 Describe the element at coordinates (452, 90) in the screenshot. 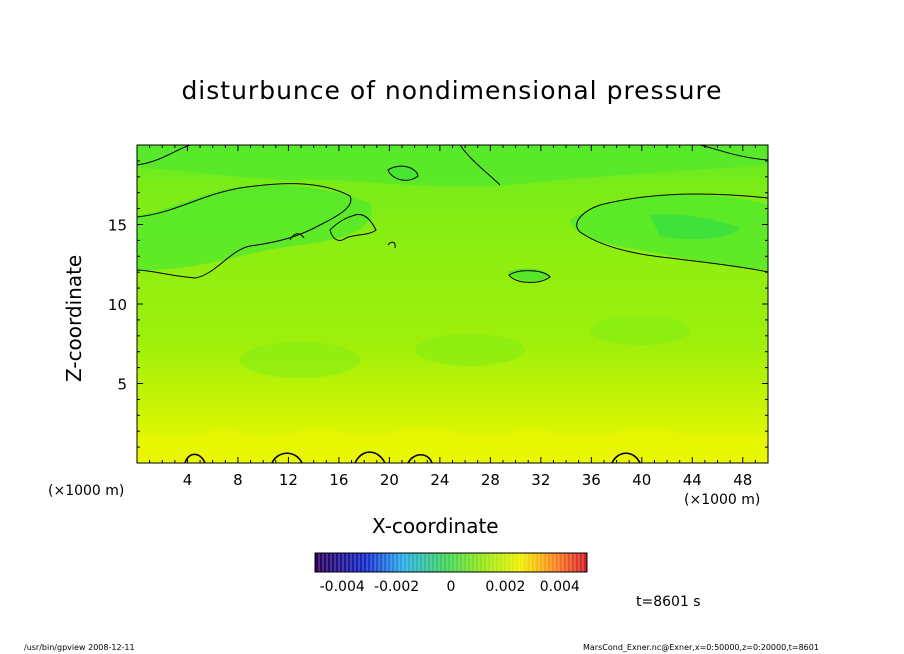

I see `chart-title: disturbunce of nondimensional pressure` at that location.